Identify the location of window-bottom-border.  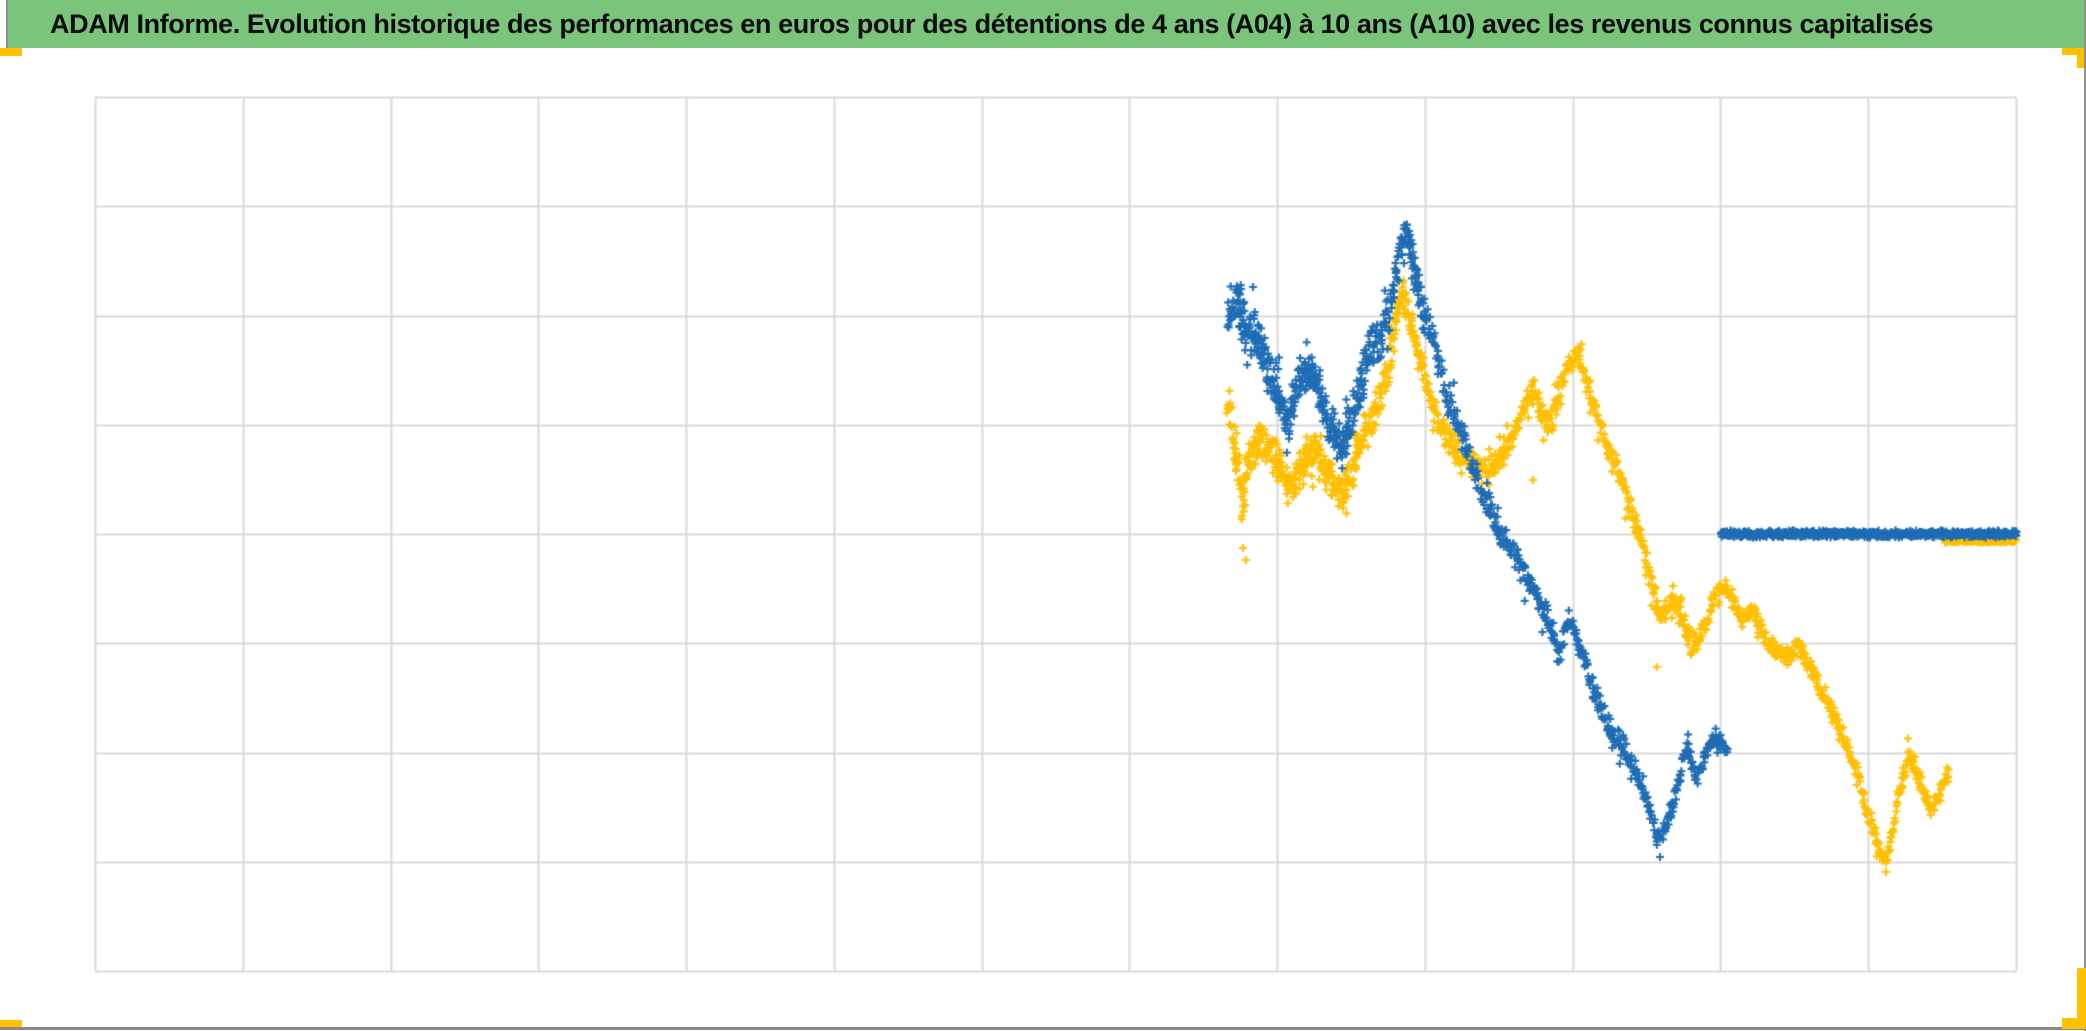
(1043, 1028).